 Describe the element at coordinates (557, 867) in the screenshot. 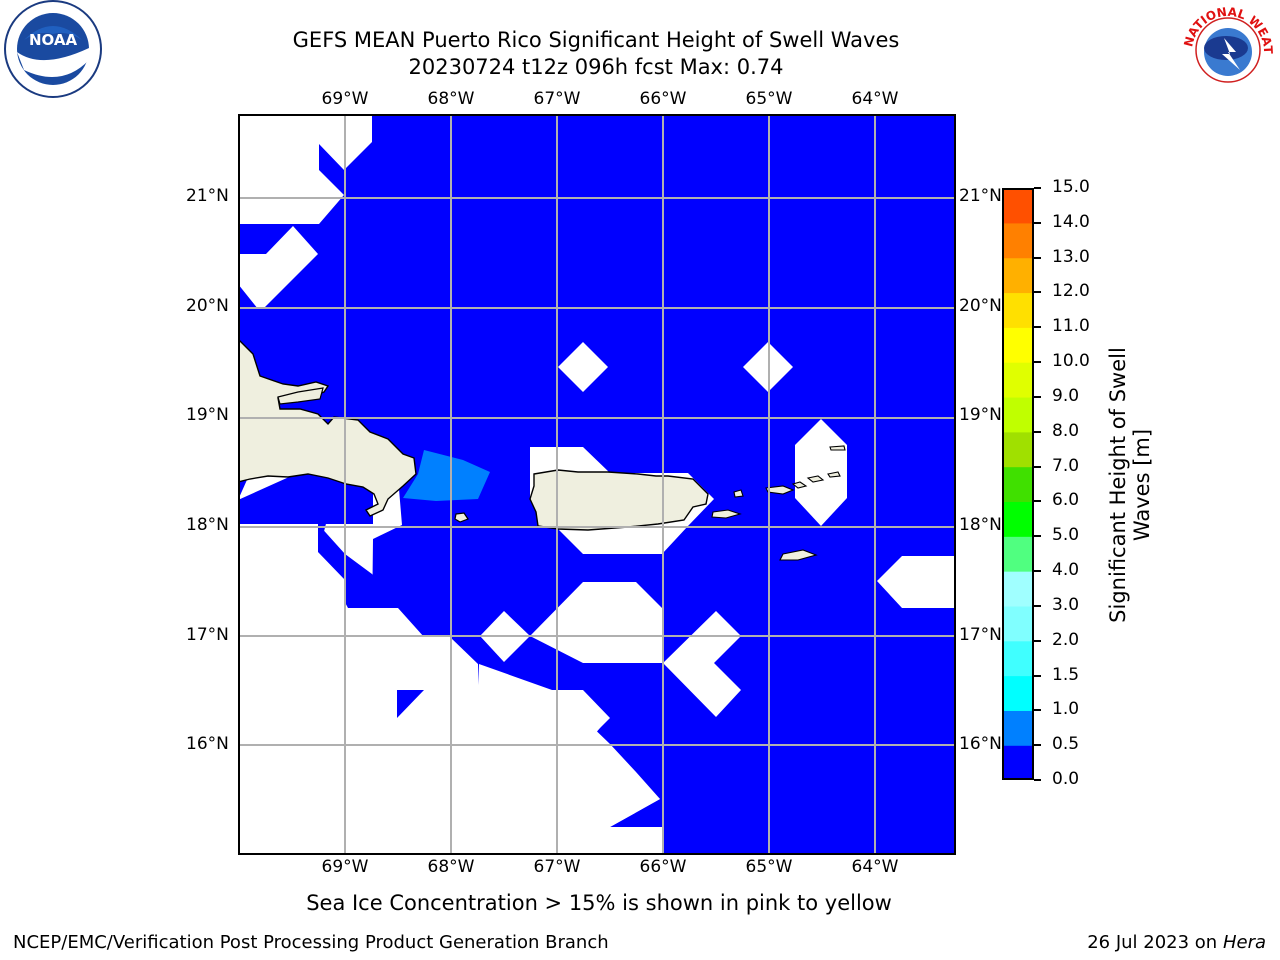

I see `lon-label-bottom-67w: 67°W` at that location.